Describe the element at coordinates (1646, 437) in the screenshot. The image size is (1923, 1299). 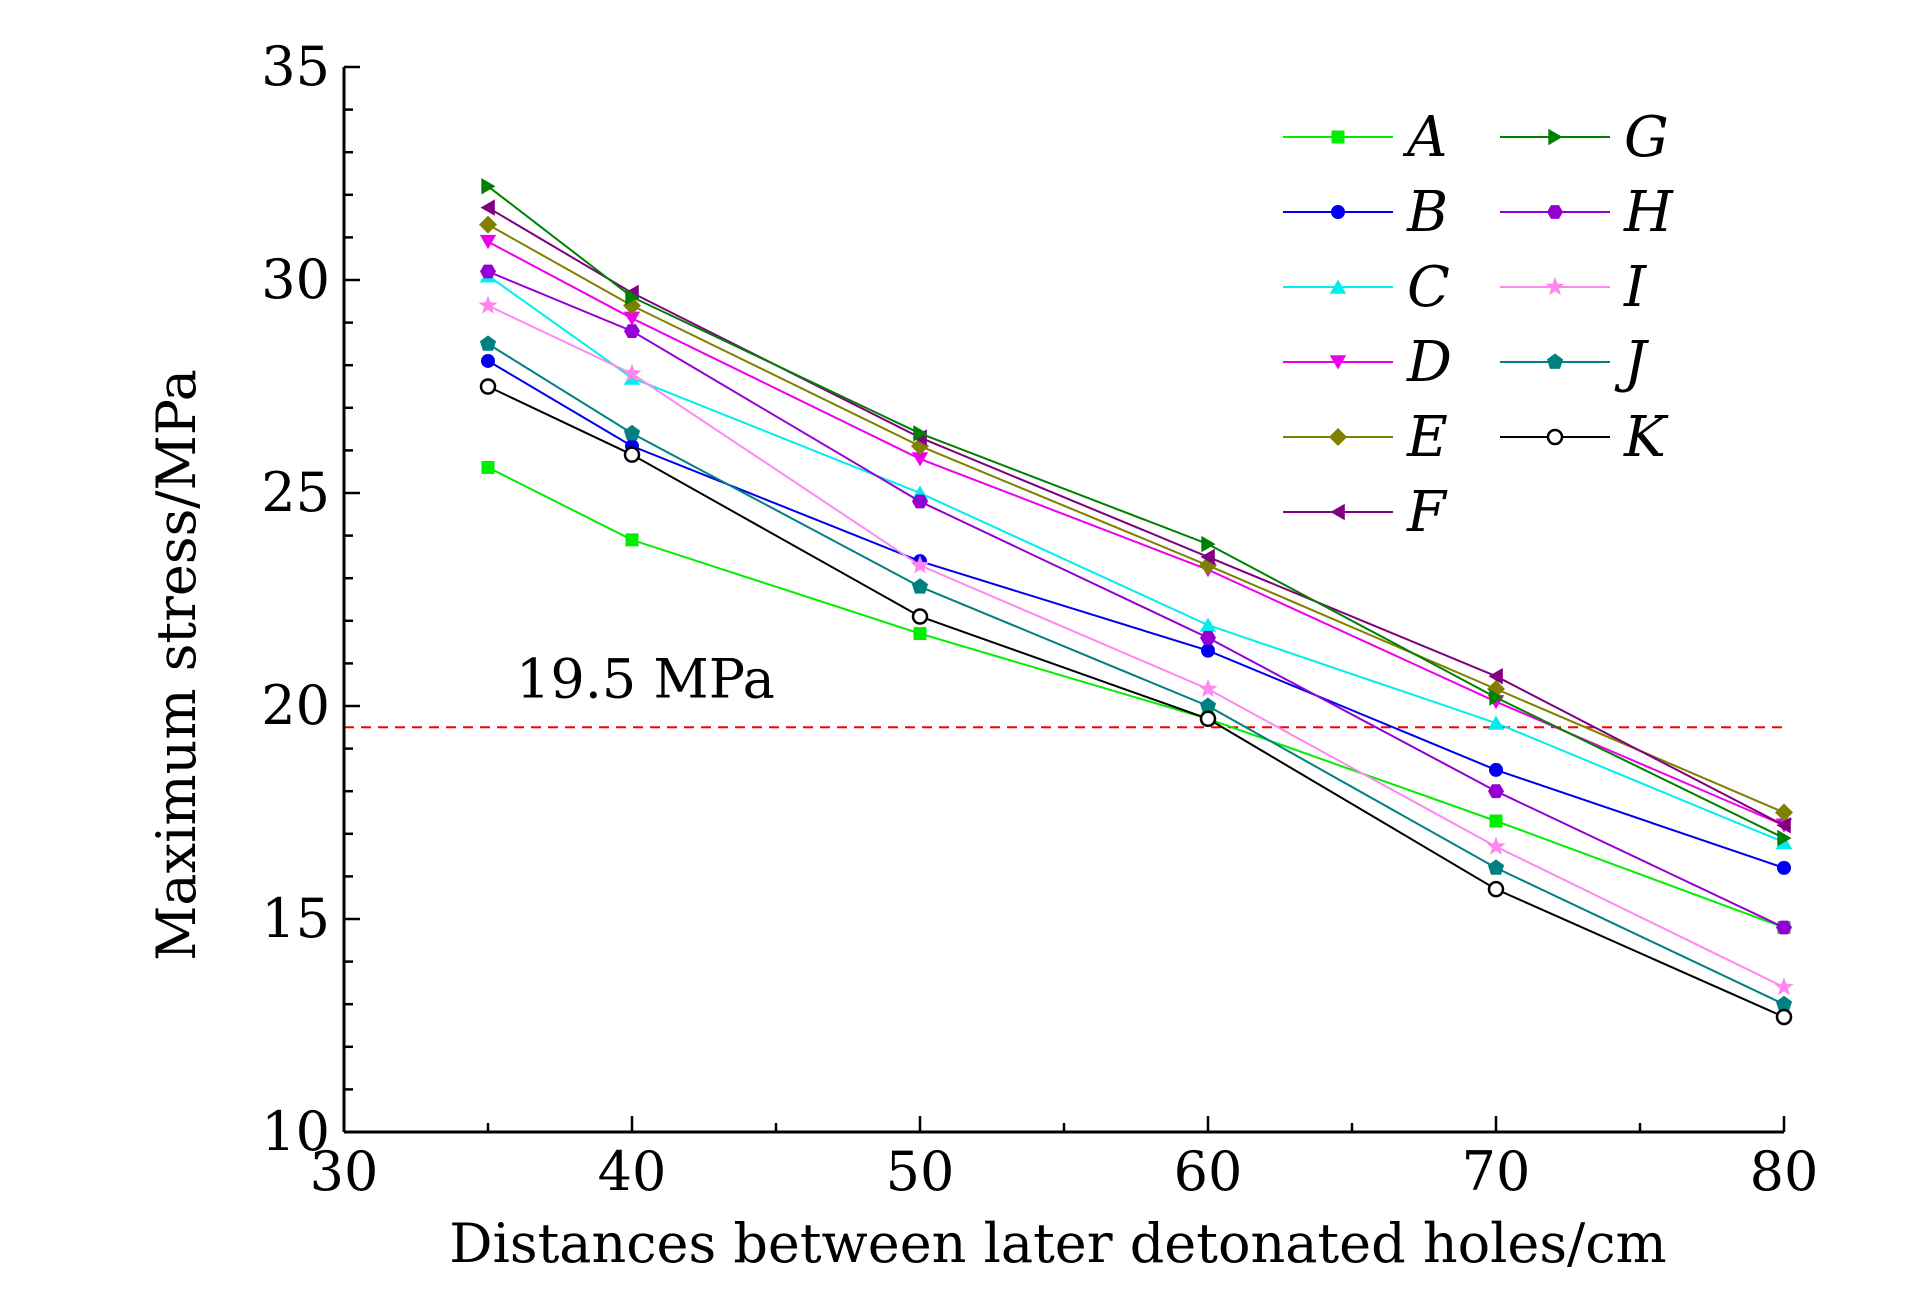
I see `legend-label: K` at that location.